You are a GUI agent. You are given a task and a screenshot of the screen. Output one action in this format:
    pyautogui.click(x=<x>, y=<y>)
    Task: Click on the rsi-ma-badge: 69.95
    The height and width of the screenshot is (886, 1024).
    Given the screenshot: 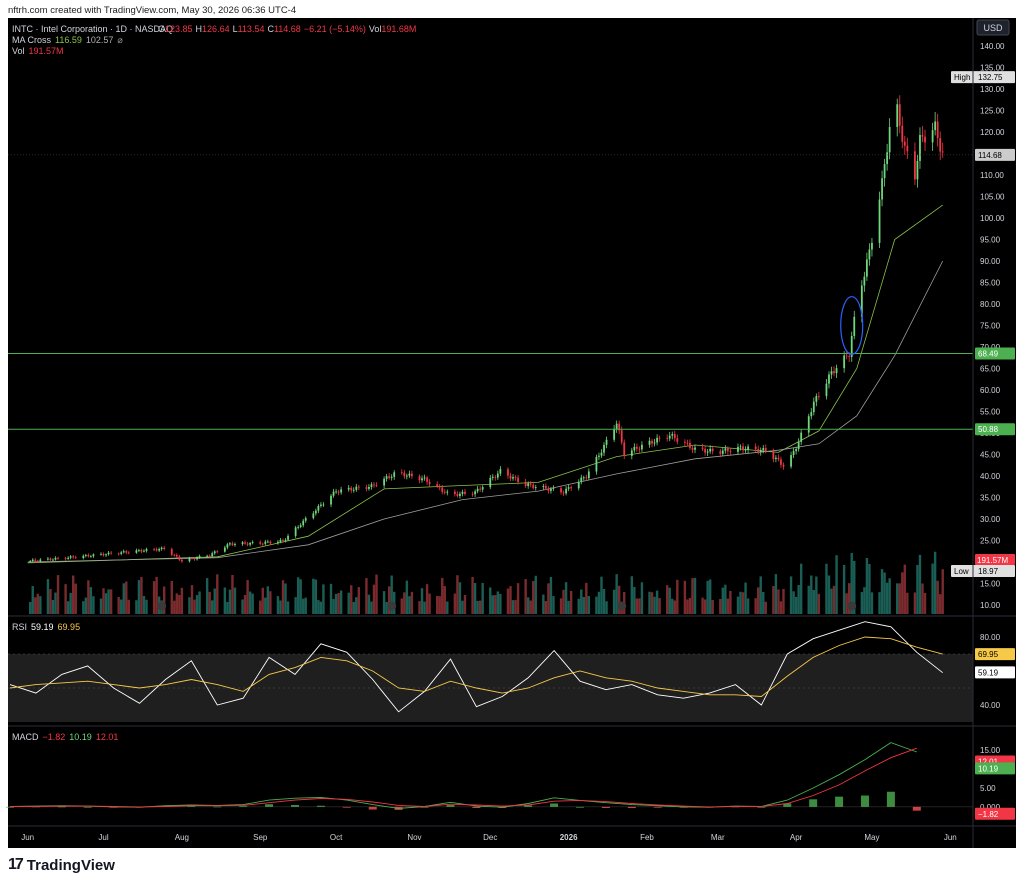 What is the action you would take?
    pyautogui.click(x=988, y=654)
    